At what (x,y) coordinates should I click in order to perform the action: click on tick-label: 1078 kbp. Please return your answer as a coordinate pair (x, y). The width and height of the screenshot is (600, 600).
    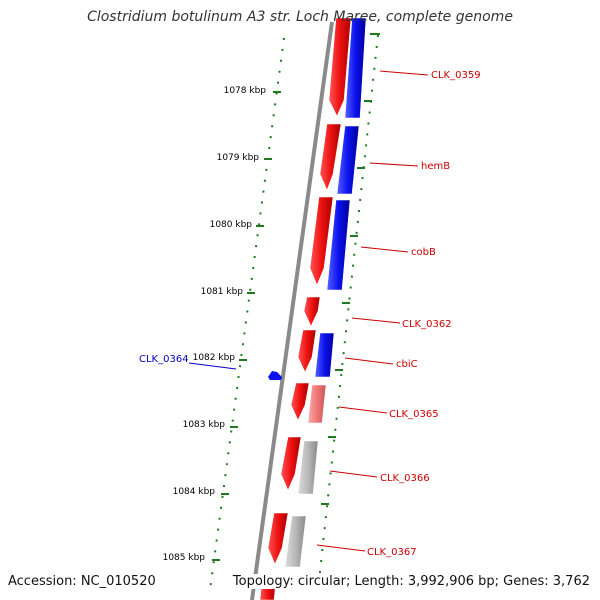
    Looking at the image, I should click on (245, 91).